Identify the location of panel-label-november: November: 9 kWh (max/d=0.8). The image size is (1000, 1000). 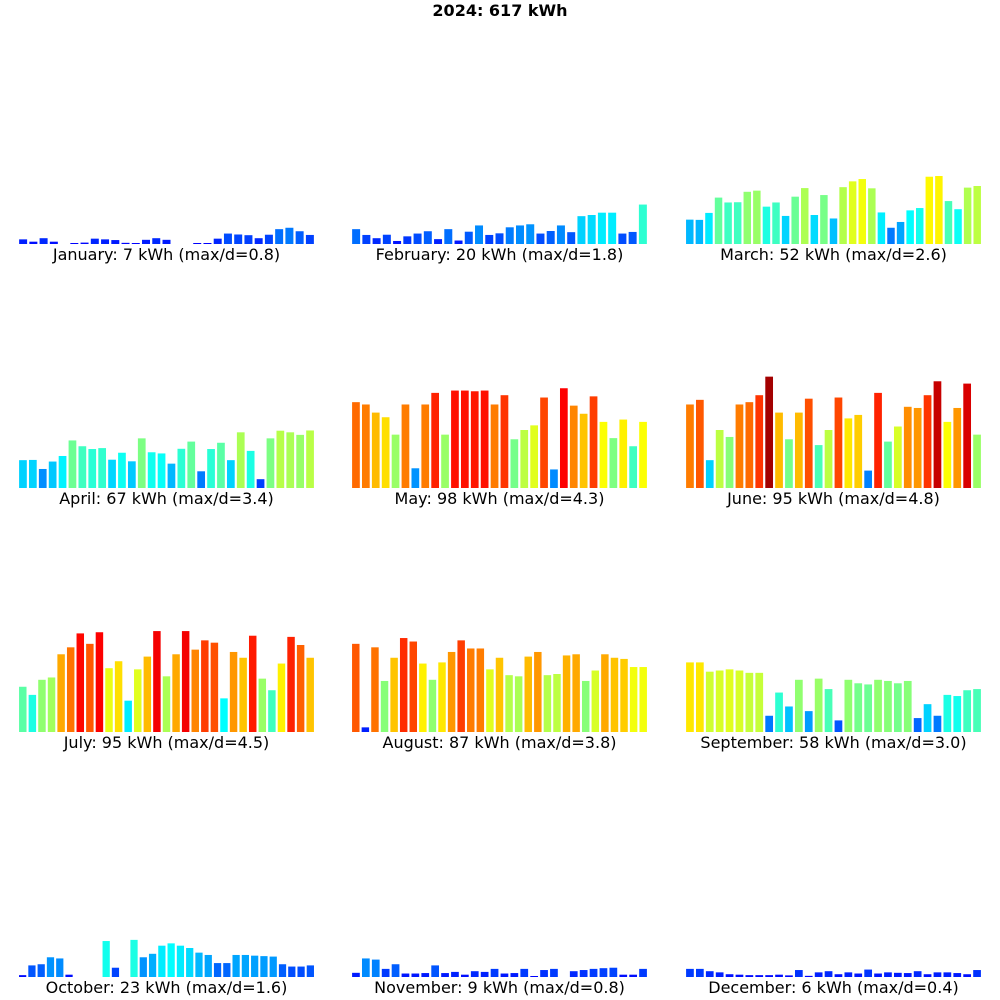
(499, 987).